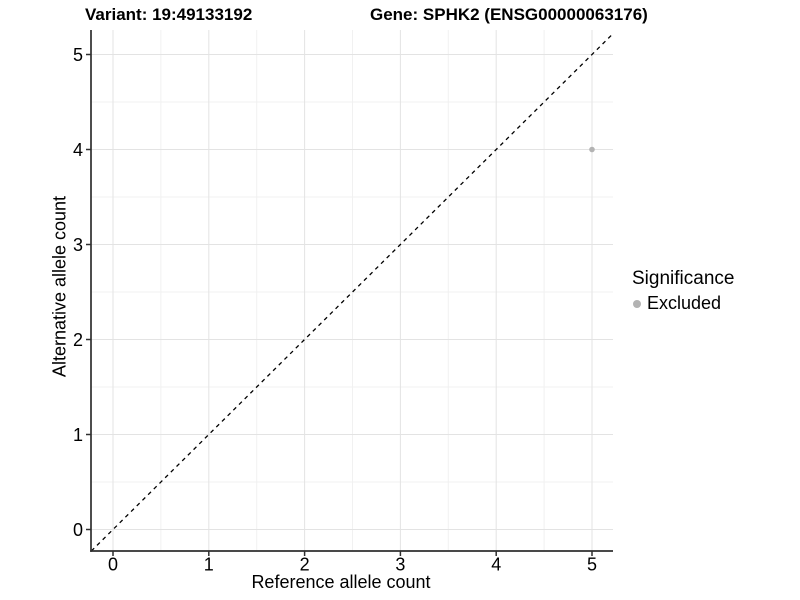  Describe the element at coordinates (78, 435) in the screenshot. I see `y-tick-label: 1` at that location.